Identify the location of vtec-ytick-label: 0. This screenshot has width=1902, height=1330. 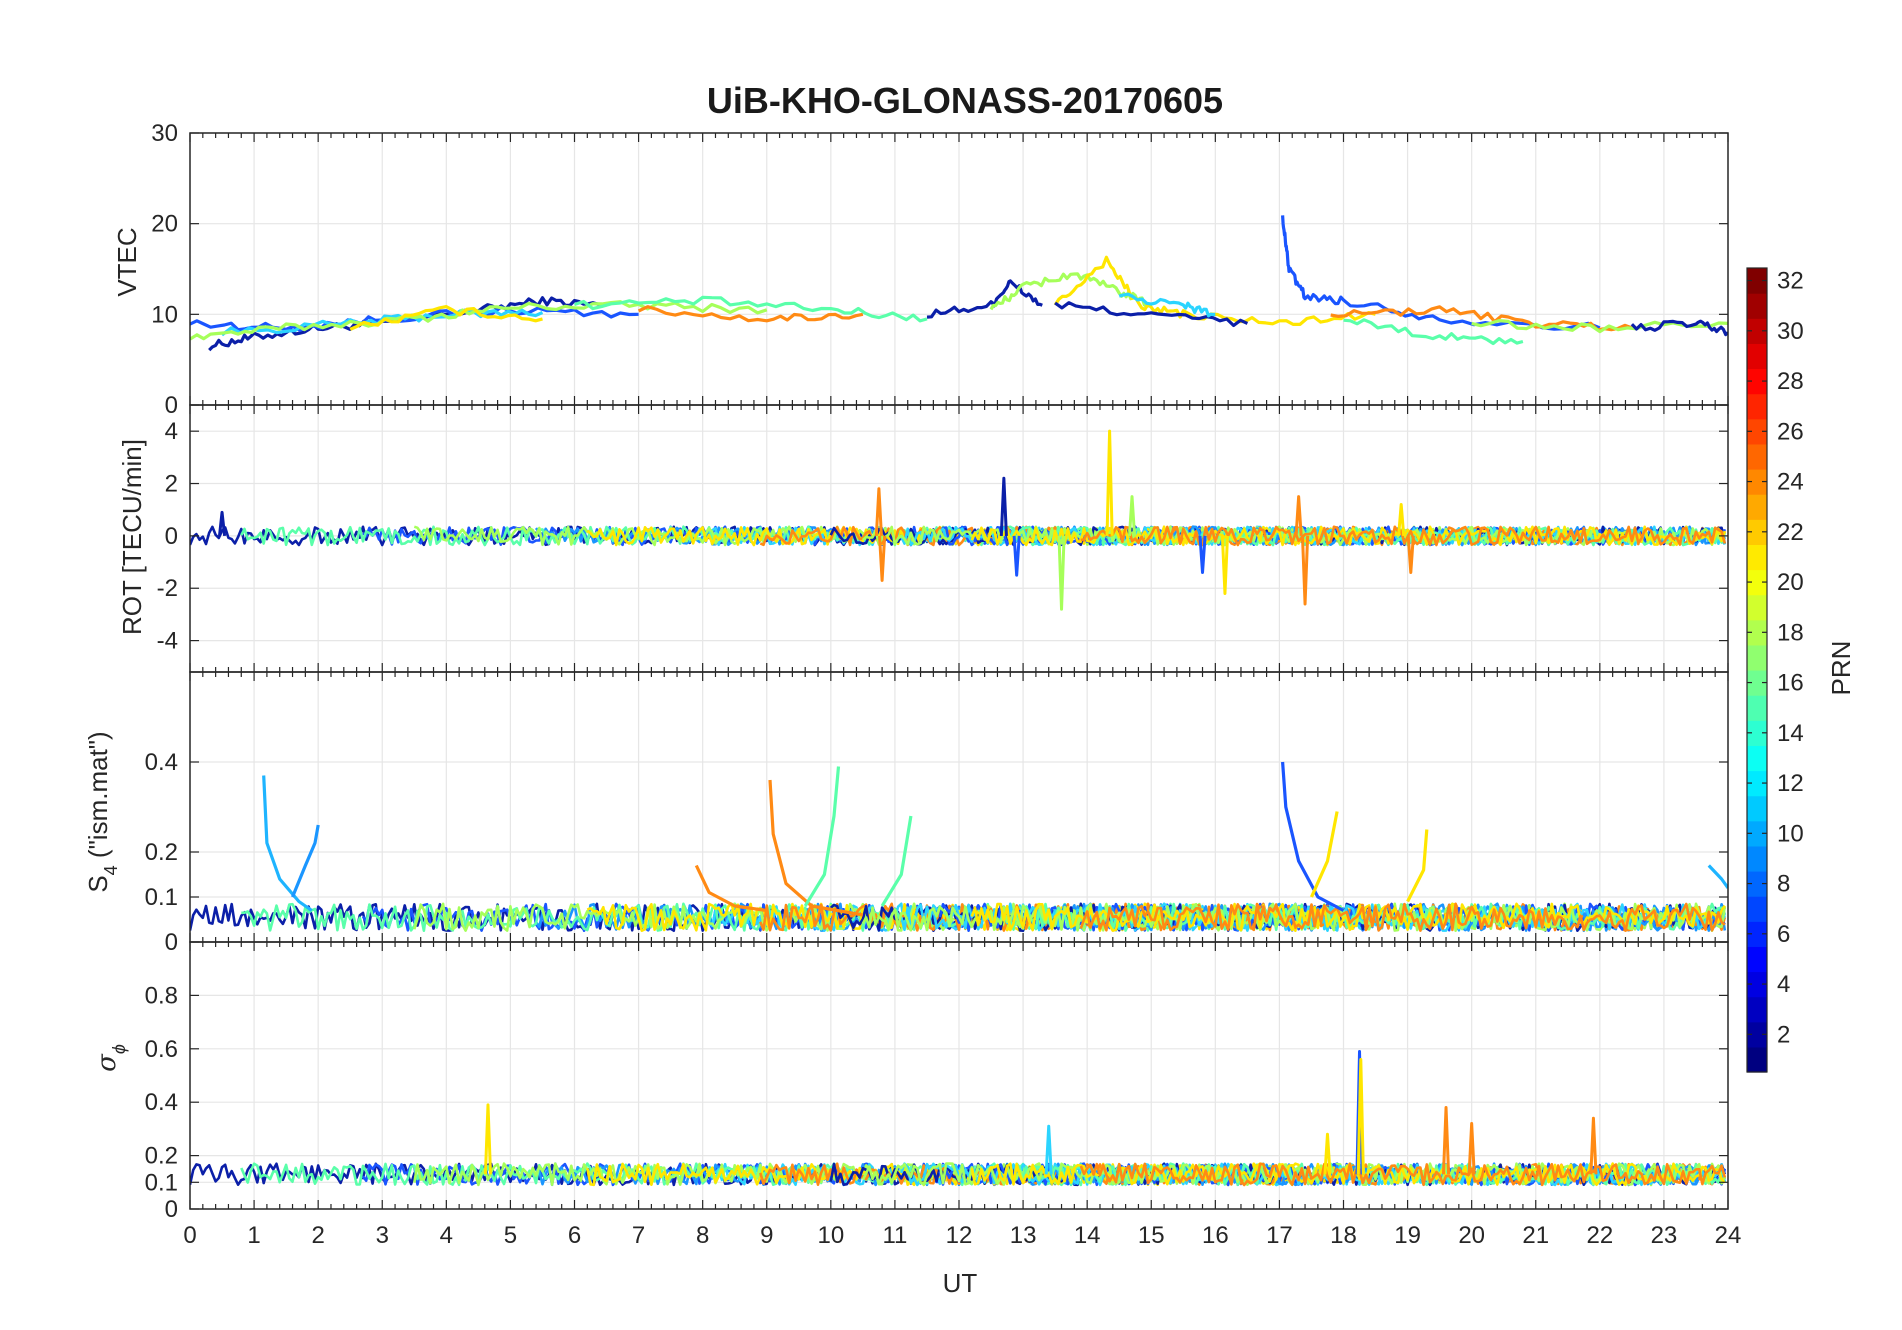
(171, 405).